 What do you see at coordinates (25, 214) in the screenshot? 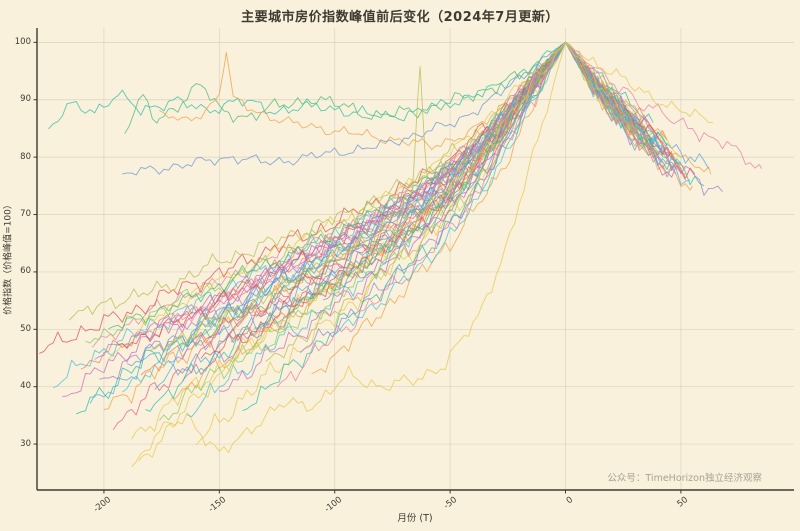
I see `y-tick-label: 70` at bounding box center [25, 214].